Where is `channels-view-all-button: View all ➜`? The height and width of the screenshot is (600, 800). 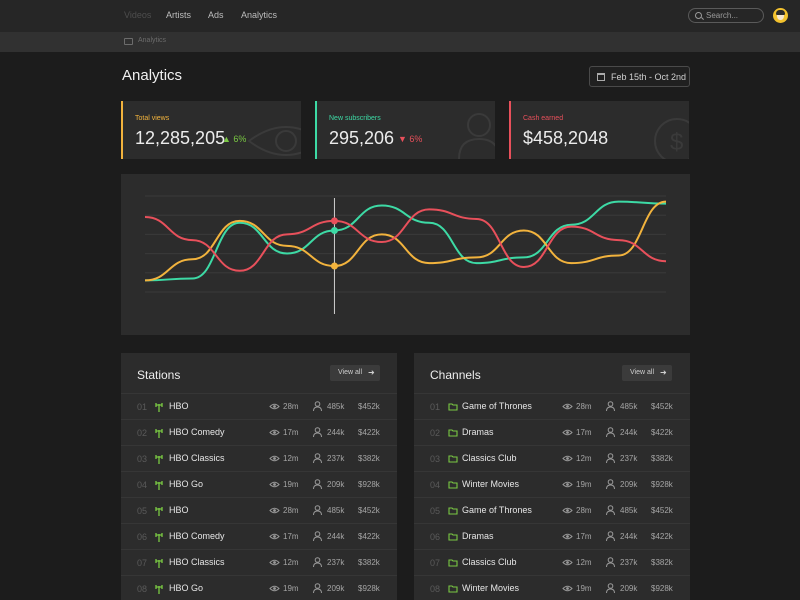 channels-view-all-button: View all ➜ is located at coordinates (647, 373).